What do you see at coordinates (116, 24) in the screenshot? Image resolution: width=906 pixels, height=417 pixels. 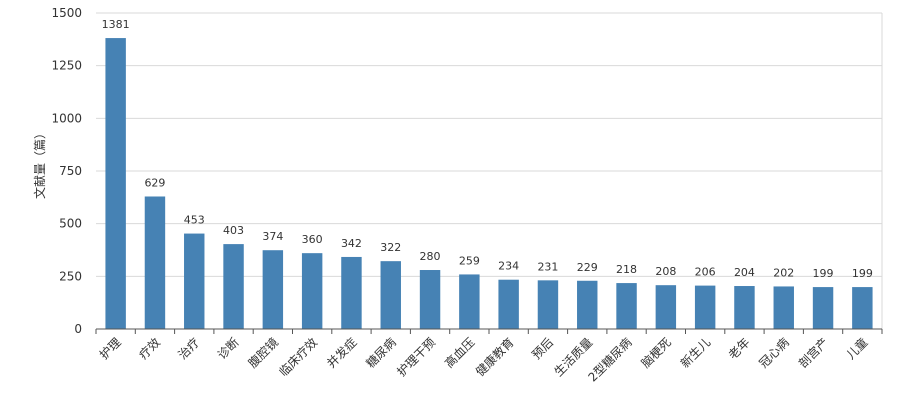 I see `data-label: 1381` at bounding box center [116, 24].